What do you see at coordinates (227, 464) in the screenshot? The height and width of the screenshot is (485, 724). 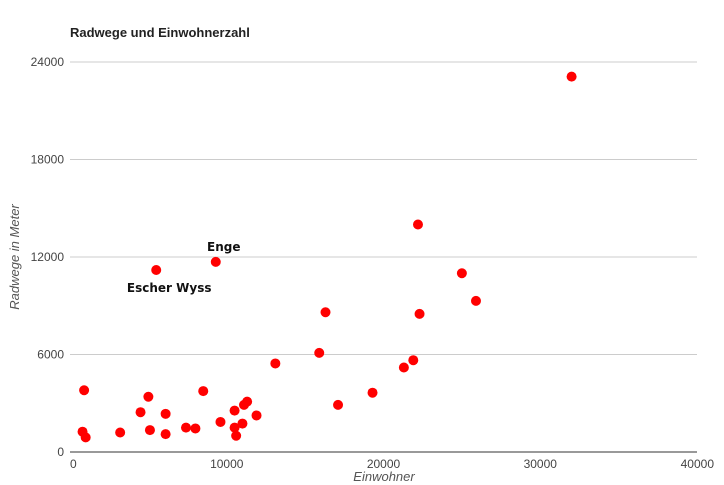 I see `x-tick-label: 10000` at bounding box center [227, 464].